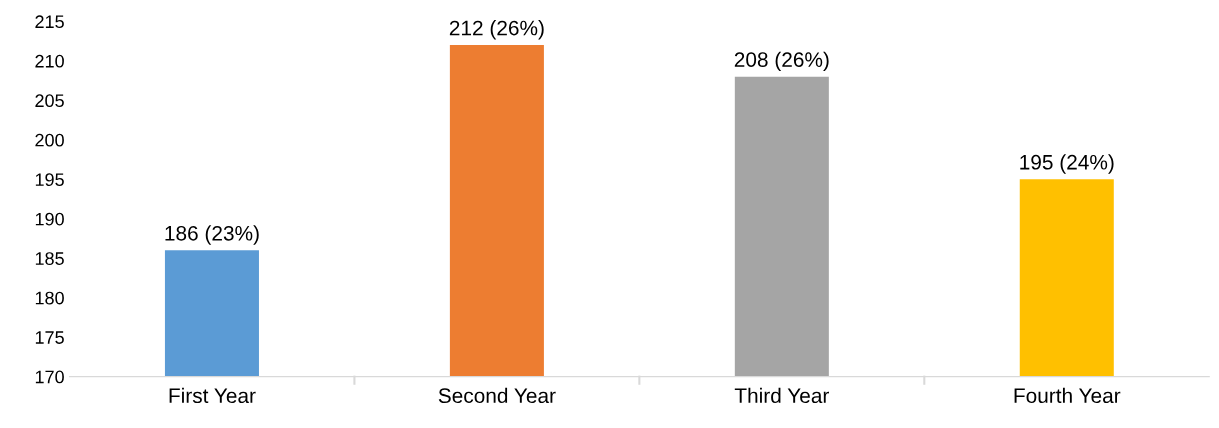 Image resolution: width=1219 pixels, height=428 pixels. I want to click on y-tick-label: 200, so click(49, 140).